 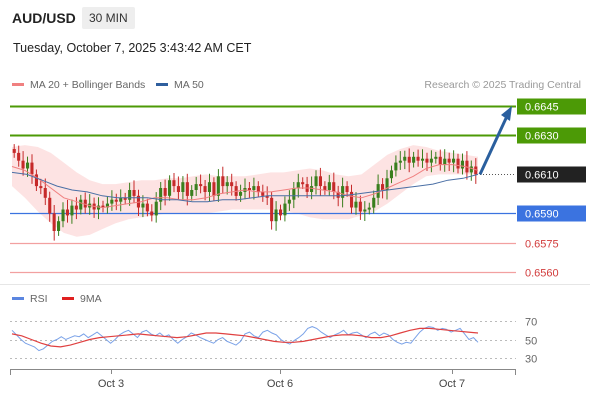 I want to click on legend-rsi-ma: 9MA, so click(x=82, y=299).